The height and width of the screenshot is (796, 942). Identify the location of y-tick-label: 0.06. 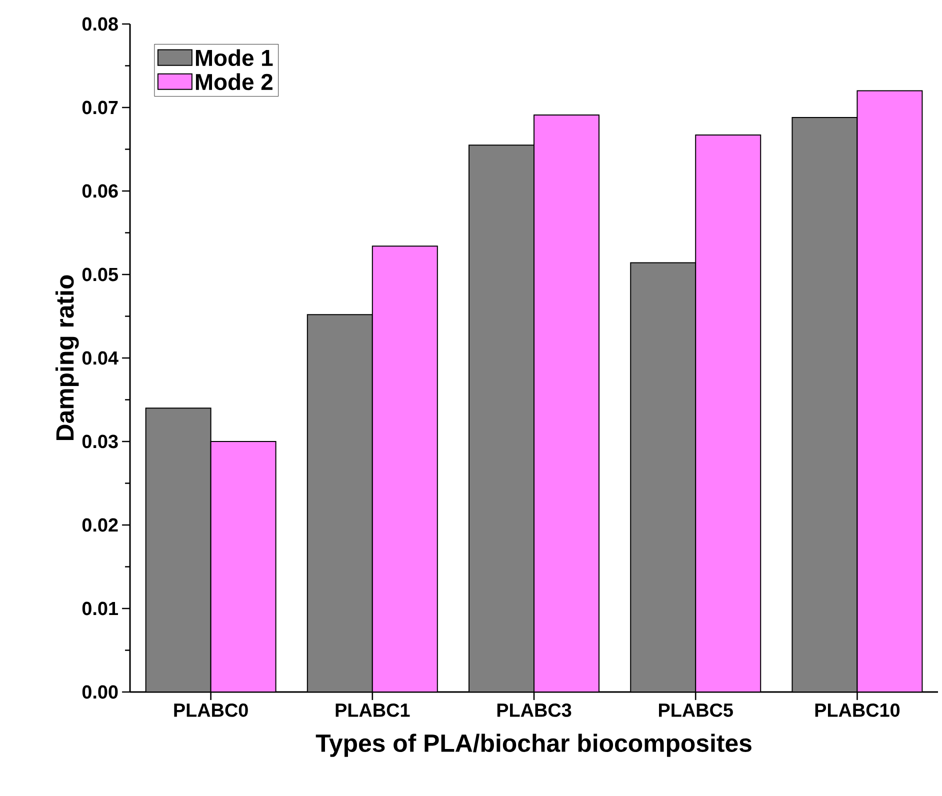
(100, 191).